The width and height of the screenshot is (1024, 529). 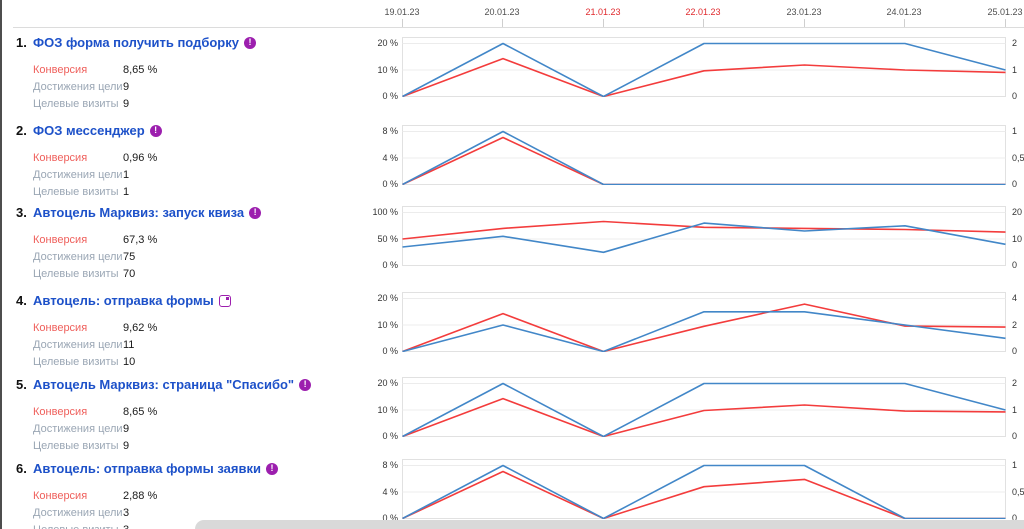 I want to click on goal-number: 2., so click(x=21, y=130).